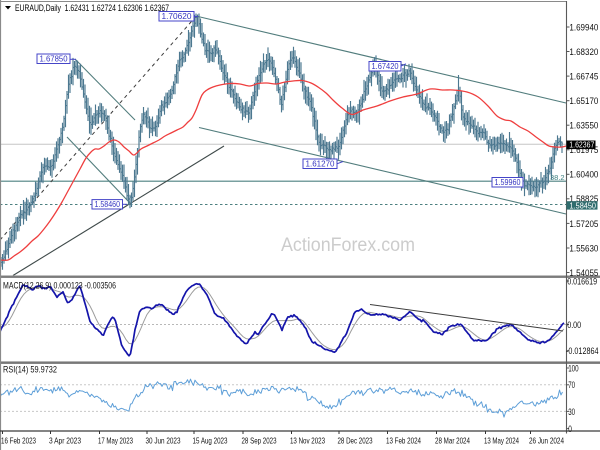 The height and width of the screenshot is (450, 600). What do you see at coordinates (501, 441) in the screenshot?
I see `svg-text: 13 May 2024` at bounding box center [501, 441].